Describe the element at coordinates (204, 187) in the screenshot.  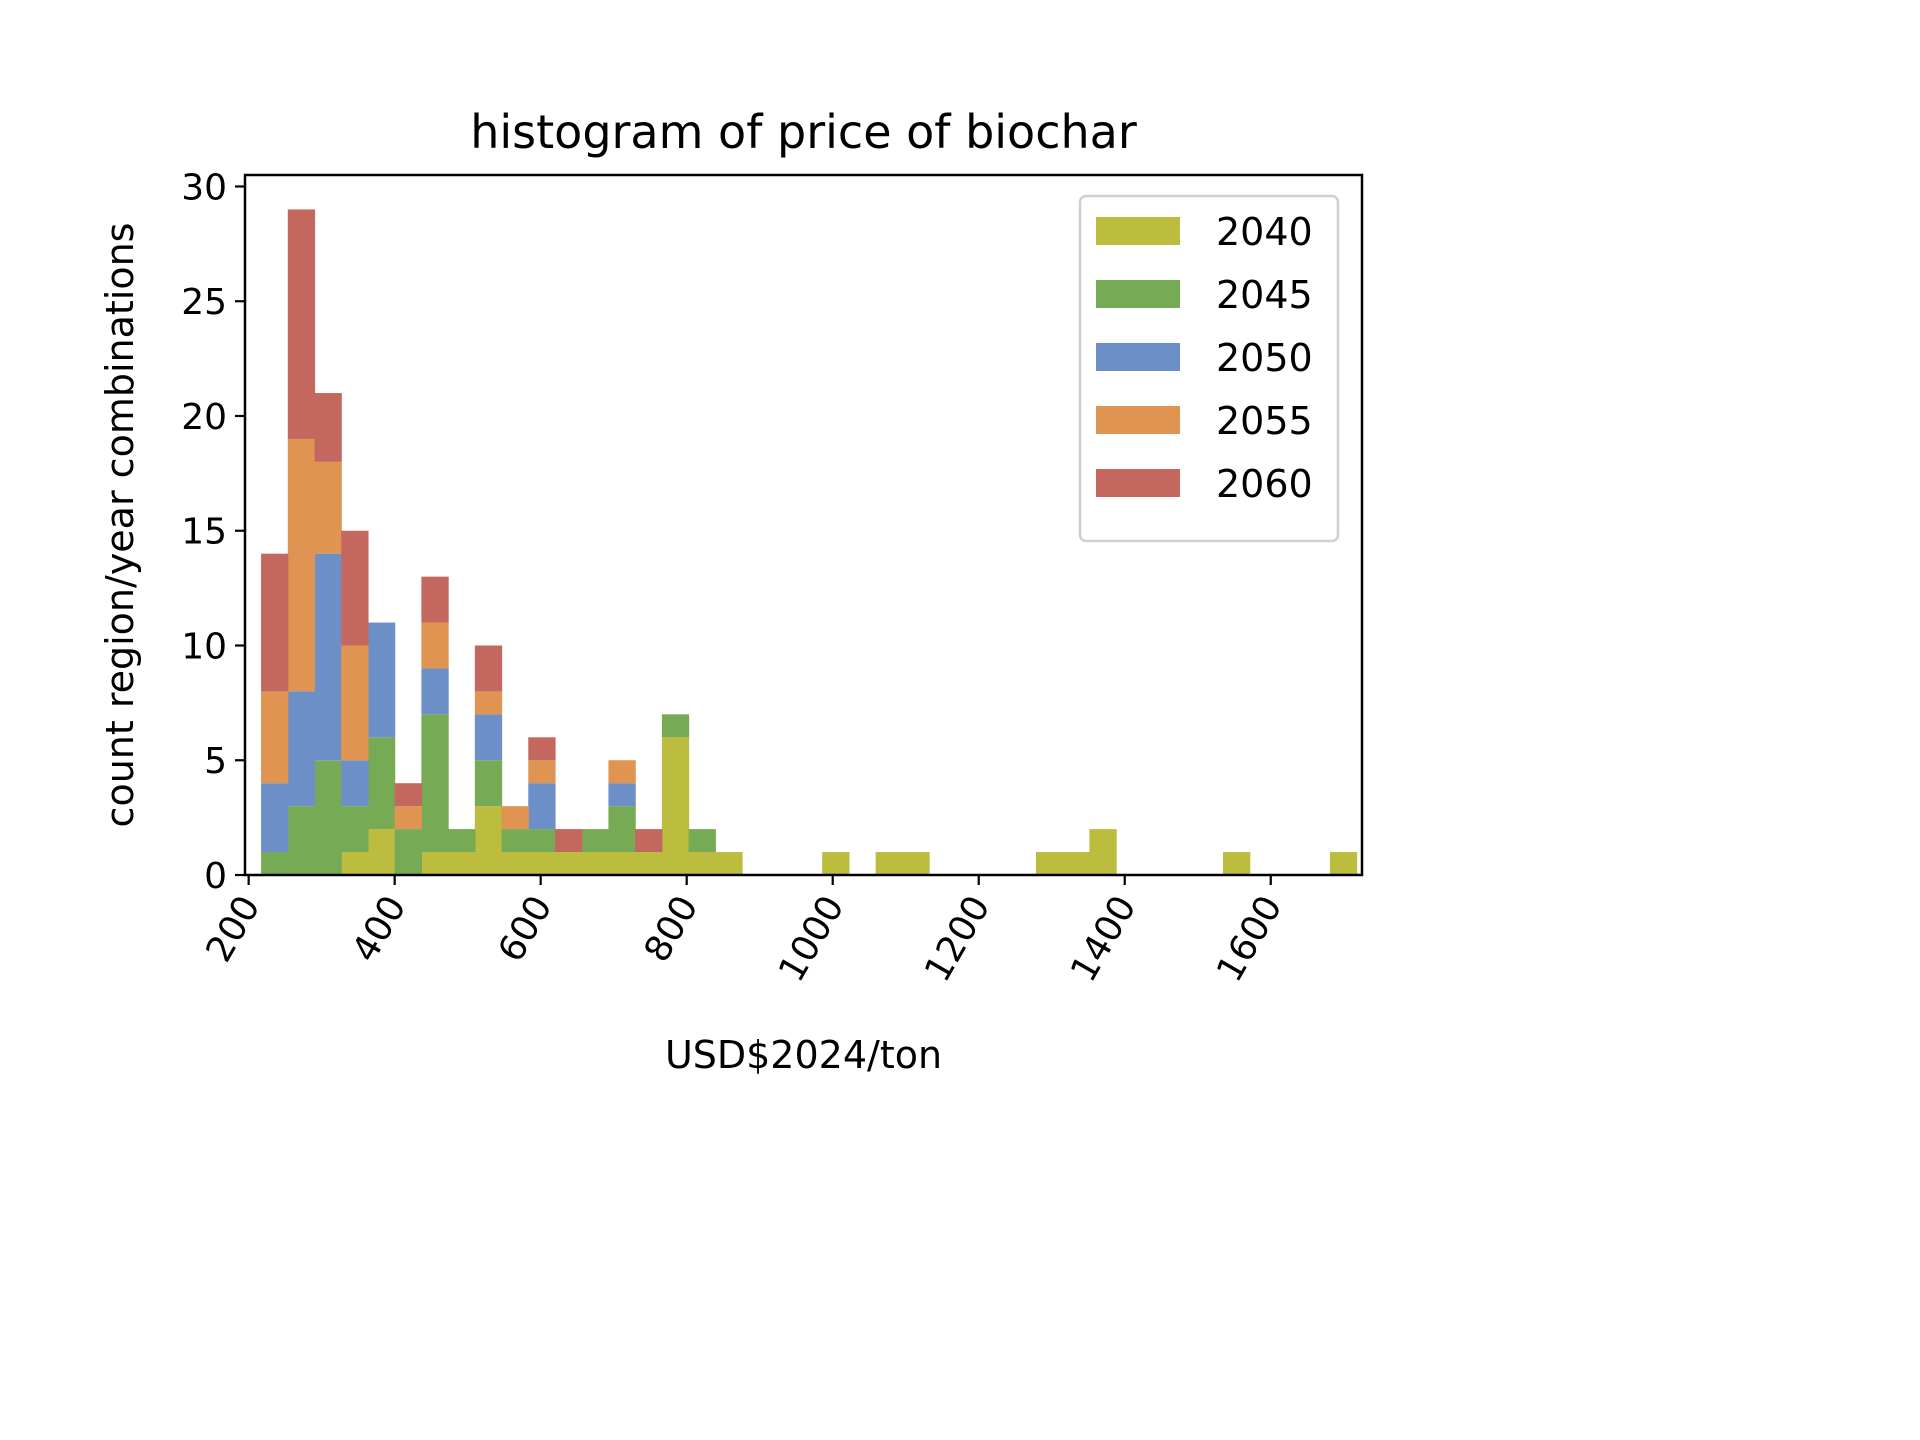
I see `y-tick-label-30: 30` at that location.